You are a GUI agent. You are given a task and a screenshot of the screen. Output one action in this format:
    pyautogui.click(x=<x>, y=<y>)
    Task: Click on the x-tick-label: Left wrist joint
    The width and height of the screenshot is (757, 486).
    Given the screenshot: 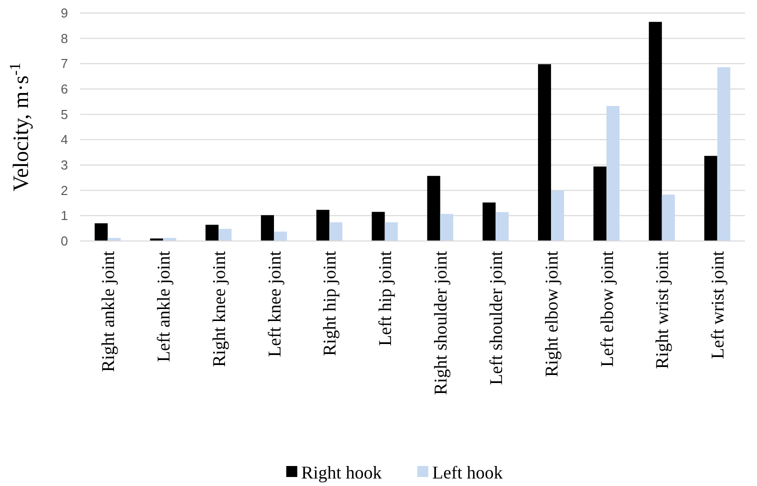 What is the action you would take?
    pyautogui.click(x=718, y=305)
    